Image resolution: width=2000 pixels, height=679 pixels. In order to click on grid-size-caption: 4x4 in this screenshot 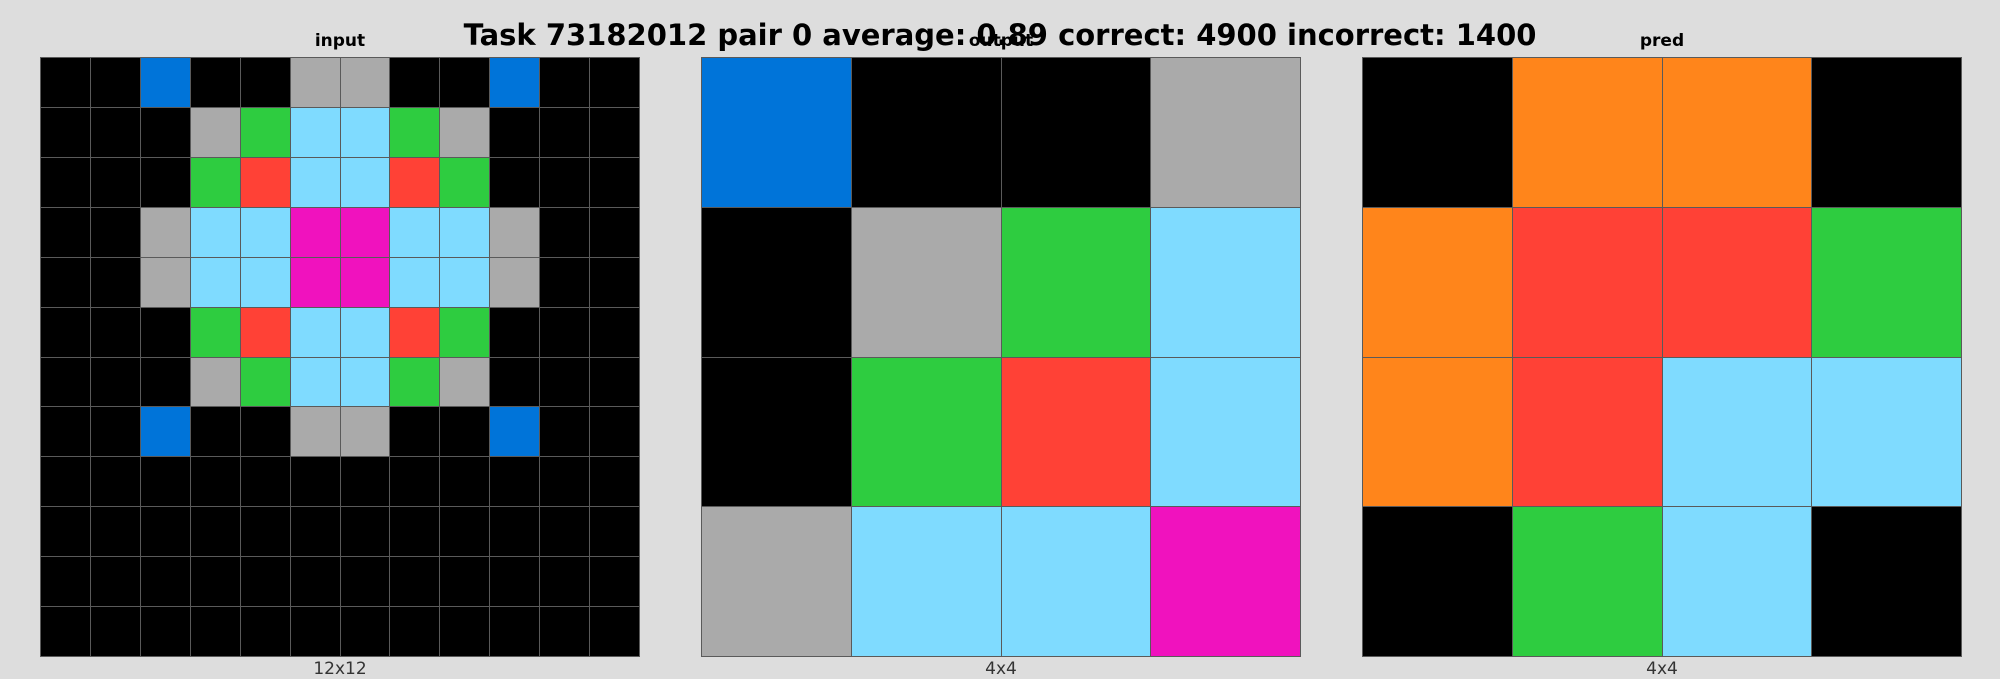, I will do `click(1662, 669)`.